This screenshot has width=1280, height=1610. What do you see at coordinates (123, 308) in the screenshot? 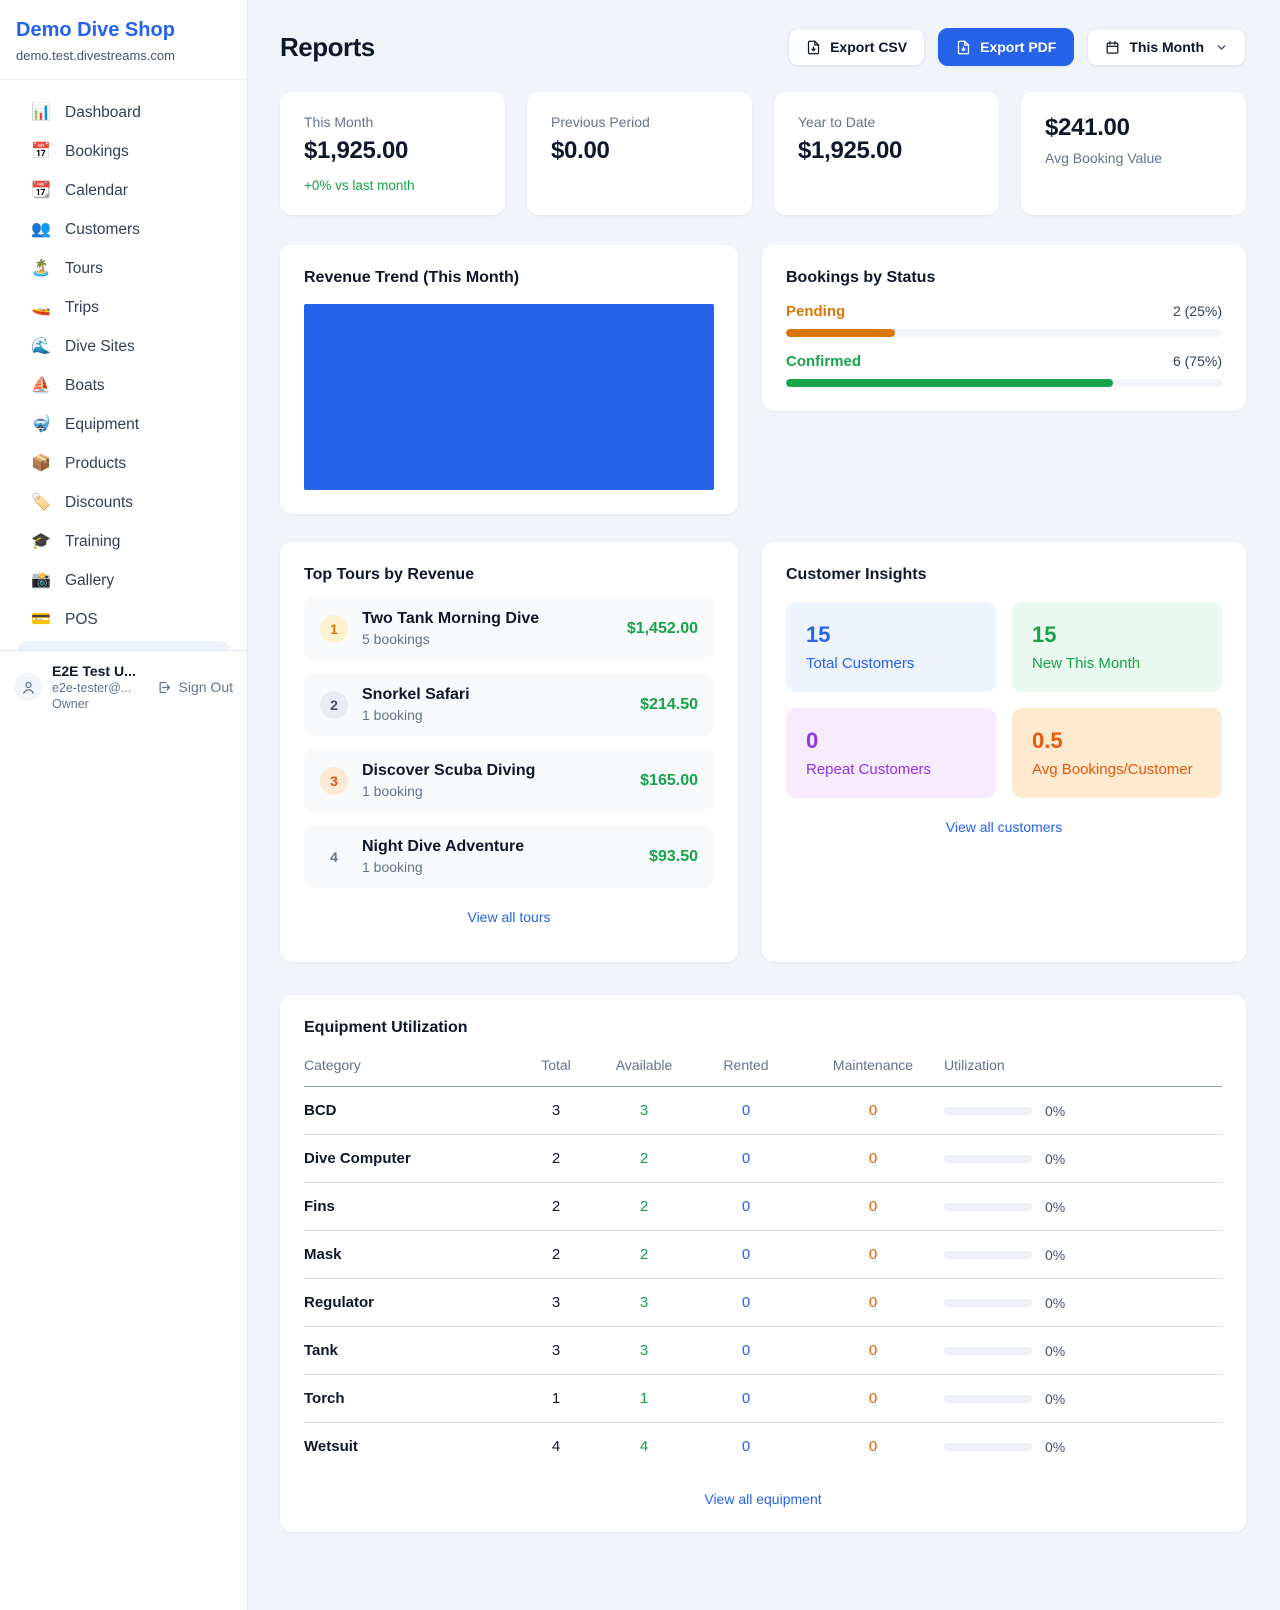
I see `sidebar-item-trips: 🚤 Trips` at bounding box center [123, 308].